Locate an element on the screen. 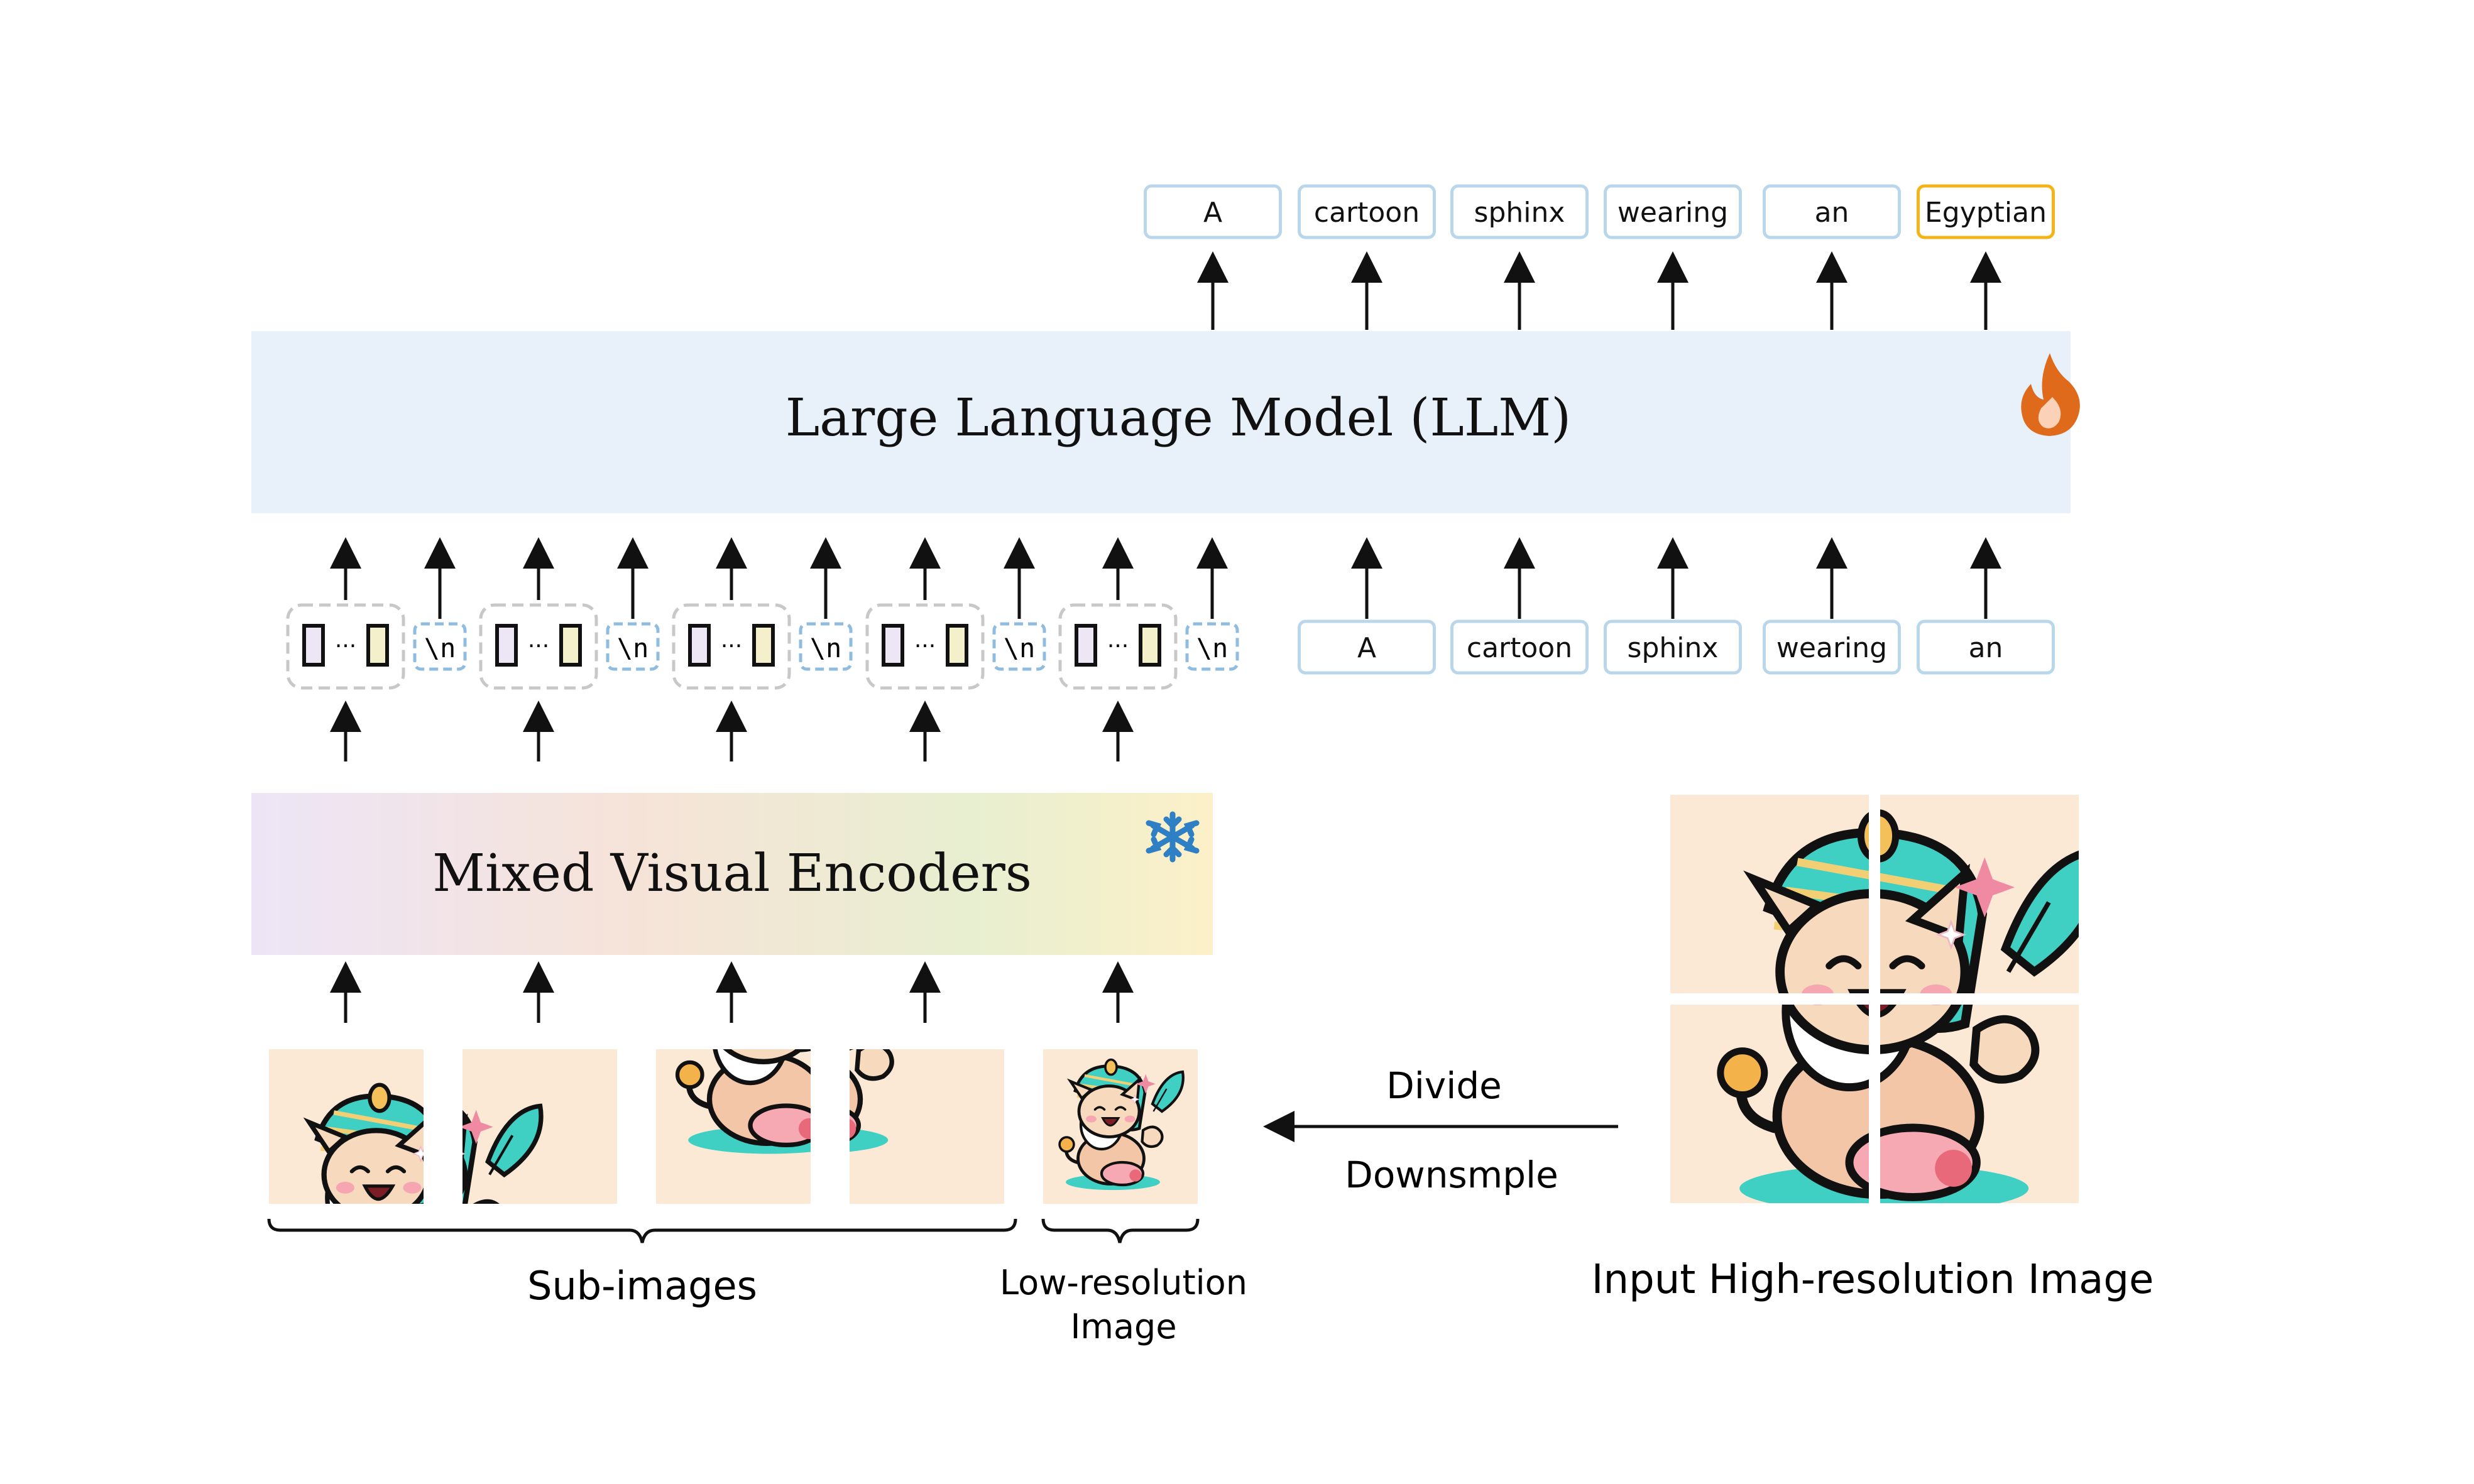  output-token: wearing is located at coordinates (1673, 211).